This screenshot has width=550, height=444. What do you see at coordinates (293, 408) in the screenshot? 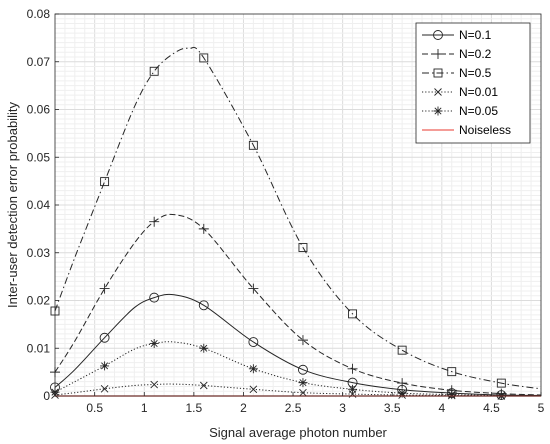
I see `x-tick-label: 2.5` at bounding box center [293, 408].